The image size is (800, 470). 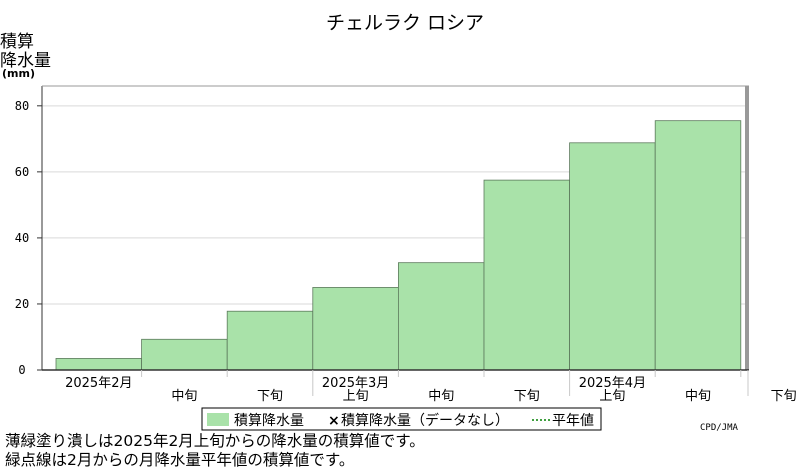 I want to click on bar-2月下旬, so click(x=270, y=340).